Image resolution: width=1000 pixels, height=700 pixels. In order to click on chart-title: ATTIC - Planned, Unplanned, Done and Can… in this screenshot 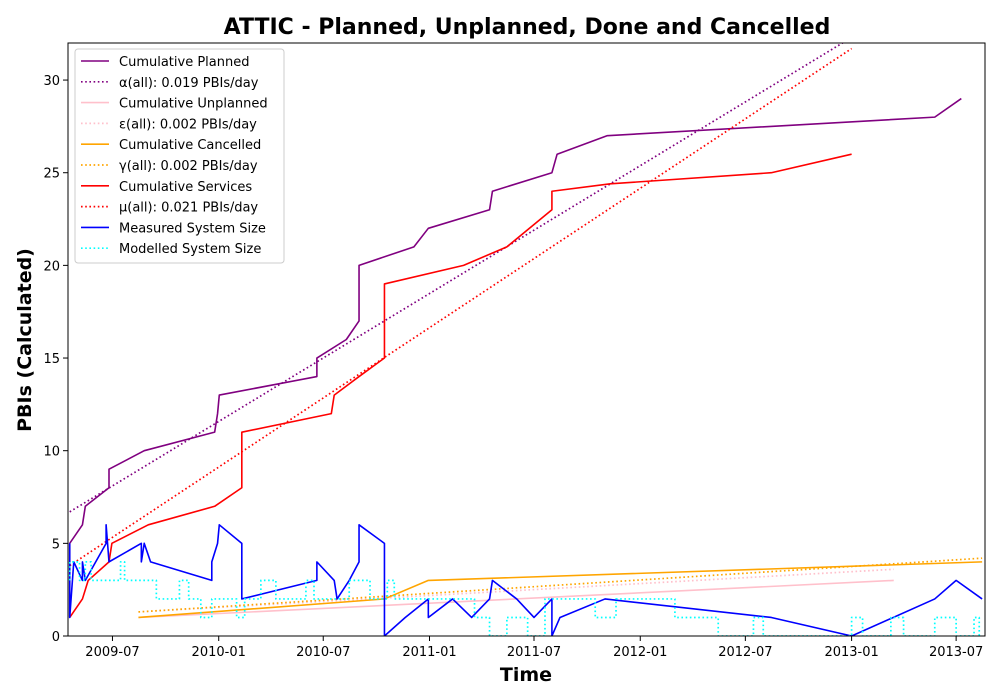, I will do `click(527, 27)`.